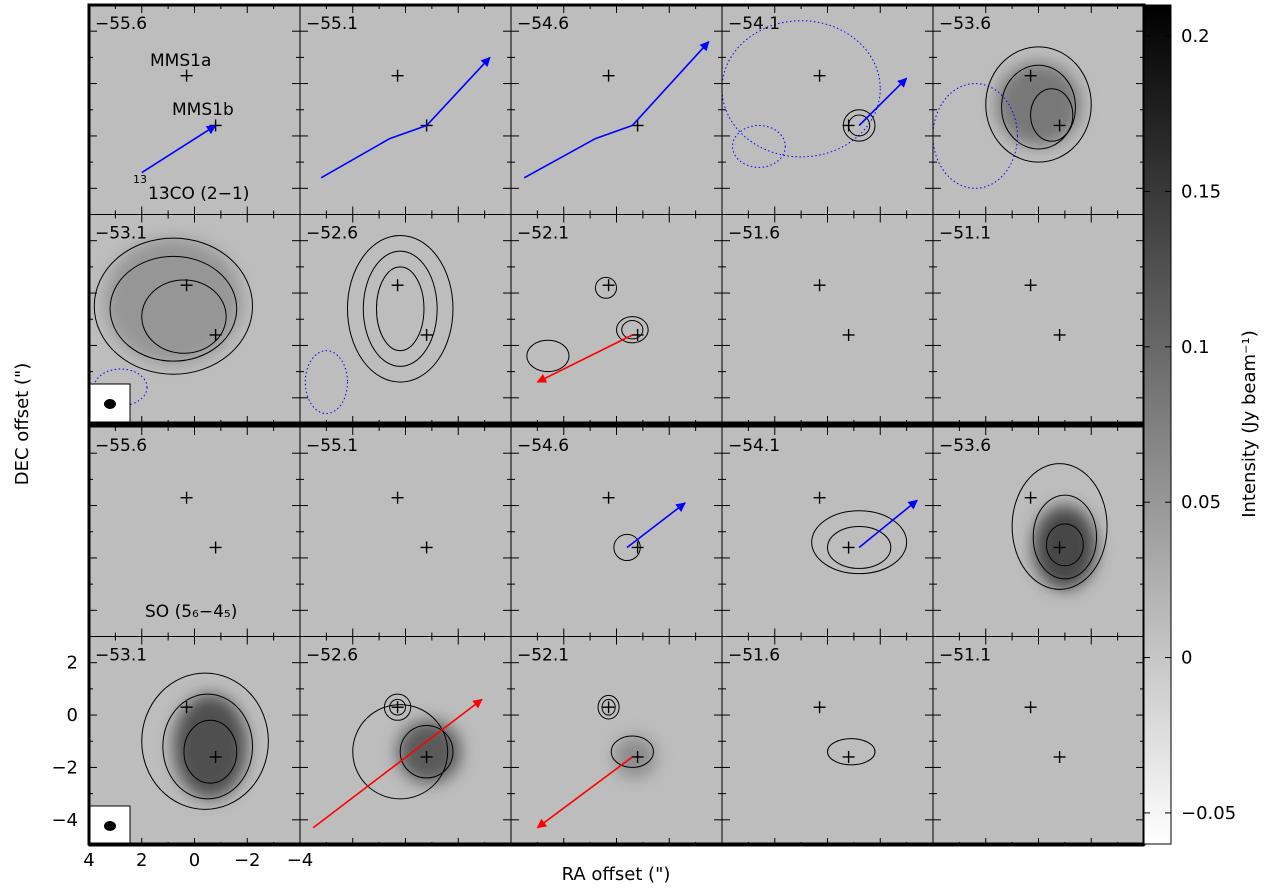  What do you see at coordinates (543, 234) in the screenshot?
I see `velocity-label: −52.1` at bounding box center [543, 234].